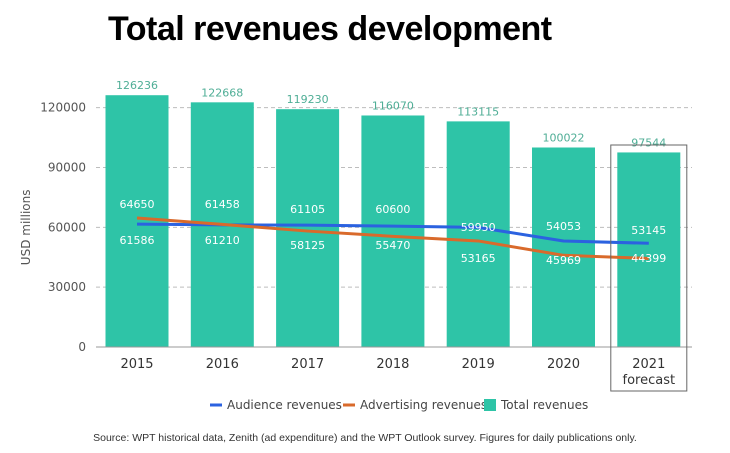 The width and height of the screenshot is (730, 453). What do you see at coordinates (137, 240) in the screenshot?
I see `audience-value-label: 61586` at bounding box center [137, 240].